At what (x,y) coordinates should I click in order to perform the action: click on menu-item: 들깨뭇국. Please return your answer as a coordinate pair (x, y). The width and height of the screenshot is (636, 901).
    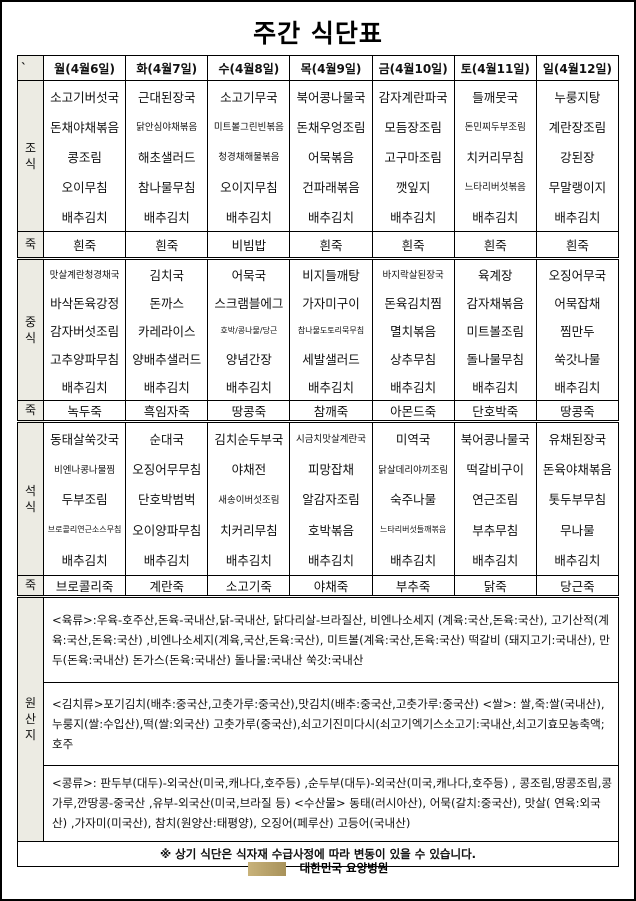
    Looking at the image, I should click on (495, 97).